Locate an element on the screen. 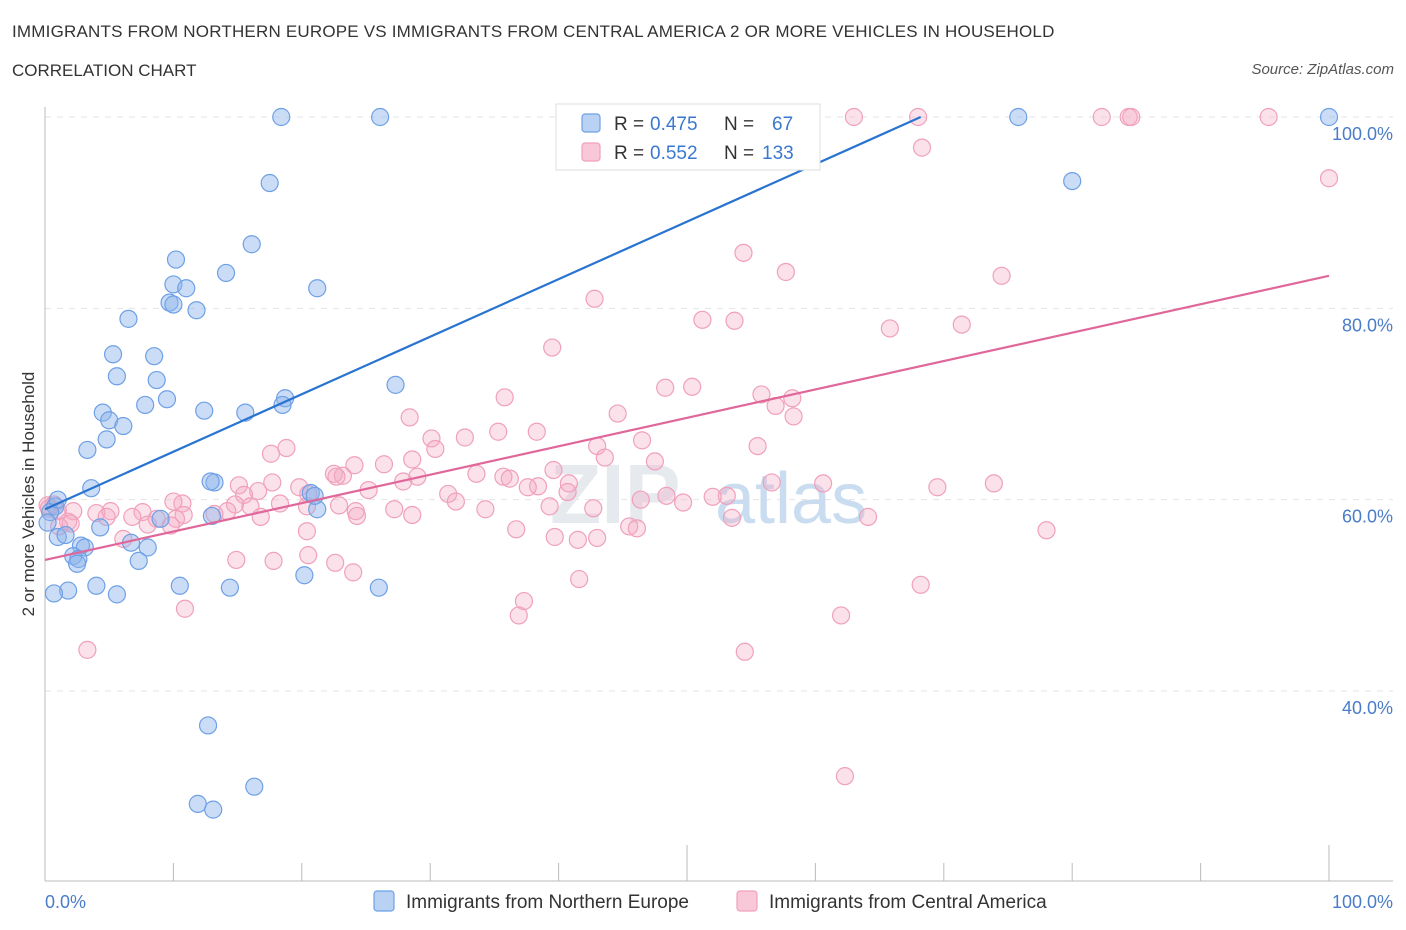 This screenshot has width=1406, height=930. y-tick-label: 60.0% is located at coordinates (1367, 517).